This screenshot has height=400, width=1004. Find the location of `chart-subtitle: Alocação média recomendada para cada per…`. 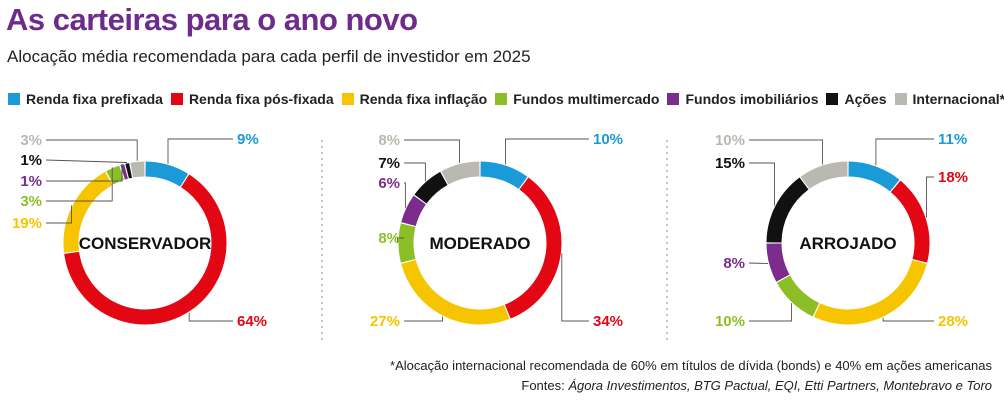

chart-subtitle: Alocação média recomendada para cada per… is located at coordinates (269, 56).